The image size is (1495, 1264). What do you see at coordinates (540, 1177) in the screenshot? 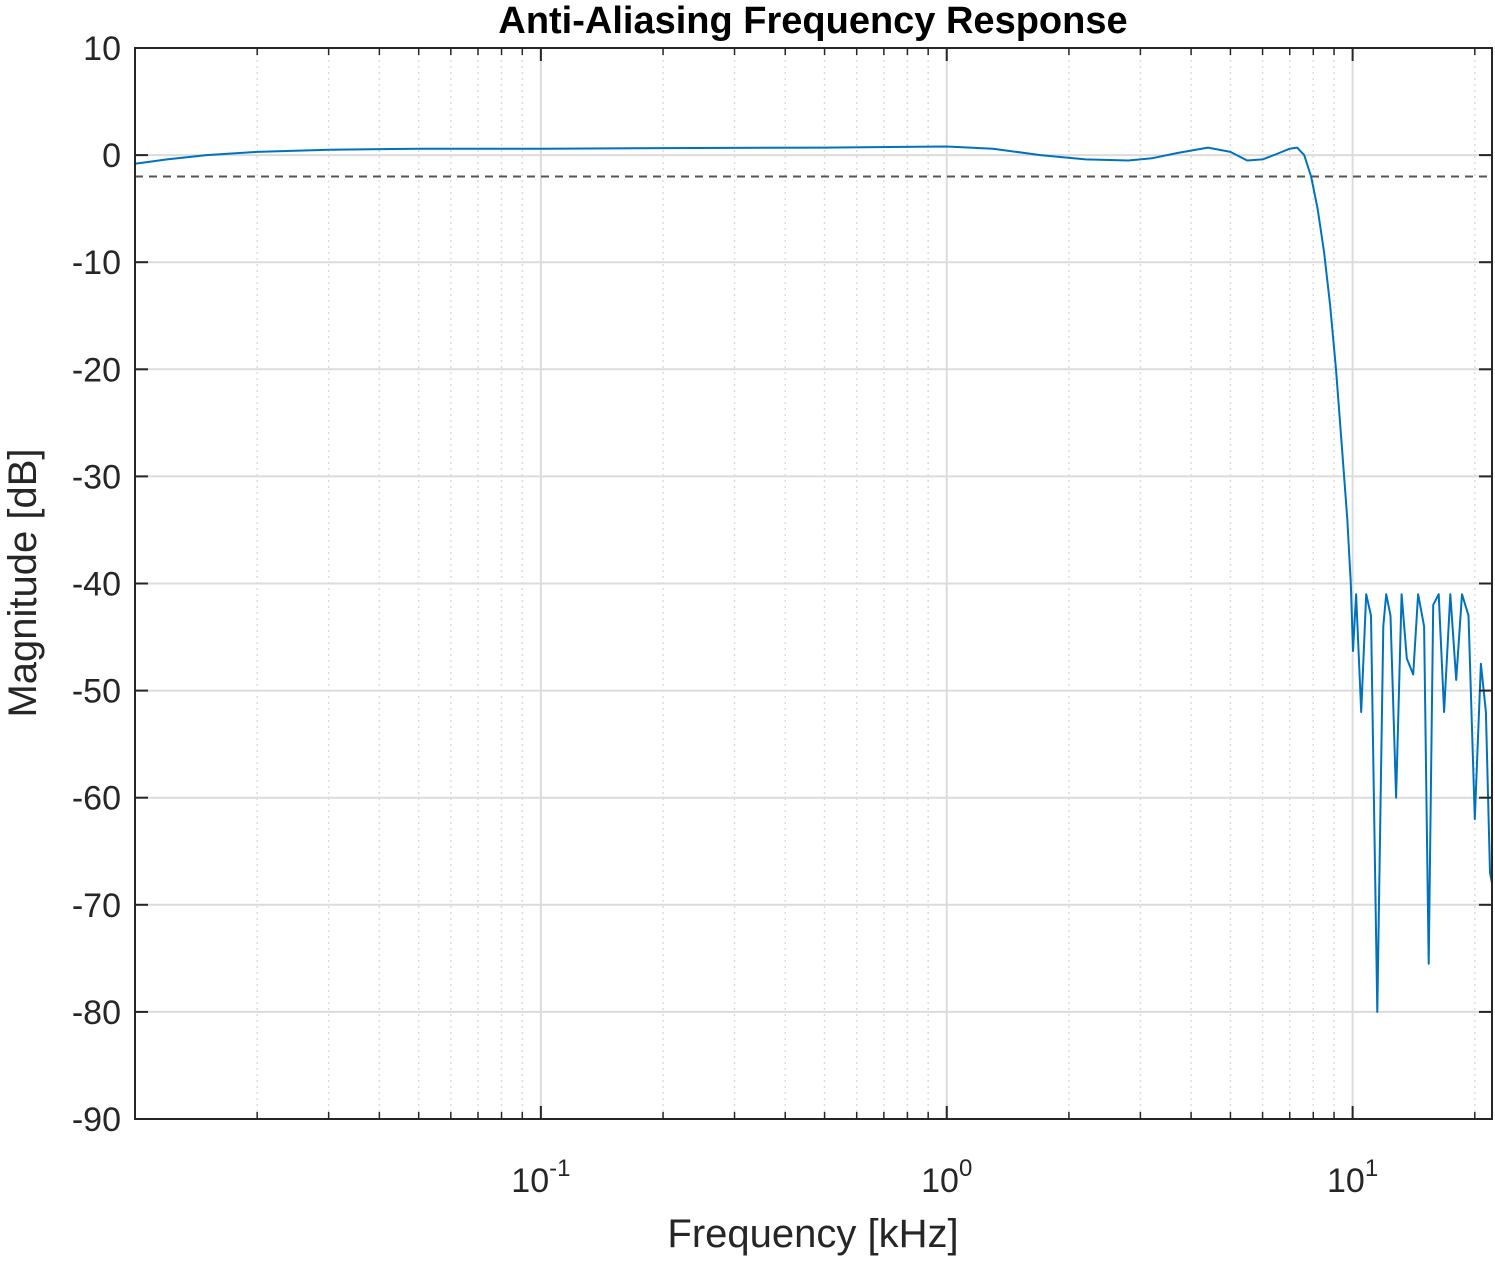
I see `x-tick-label: 10⁻¹` at bounding box center [540, 1177].